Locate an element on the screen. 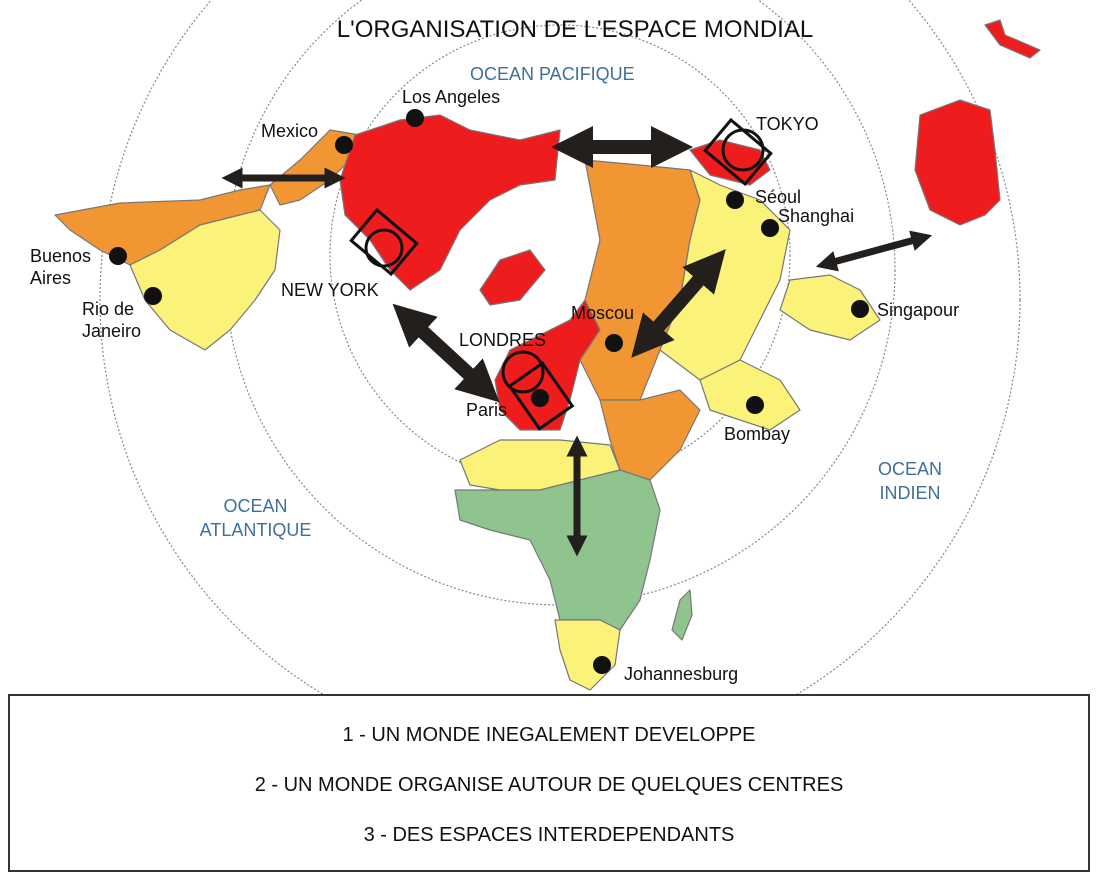 This screenshot has width=1098, height=881. city-label-paris: Paris is located at coordinates (487, 410).